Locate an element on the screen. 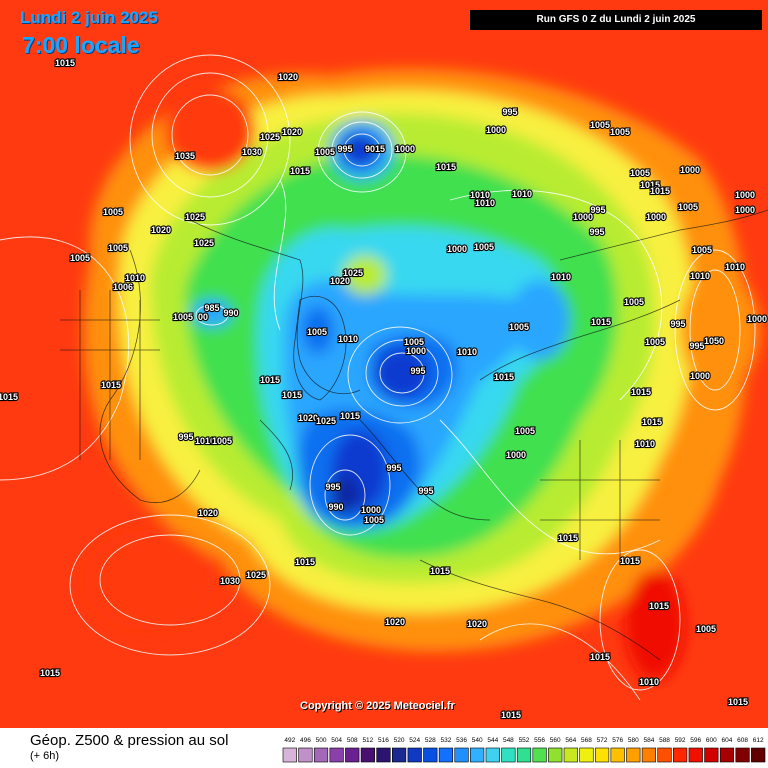  scale-value-label: 592 is located at coordinates (680, 740).